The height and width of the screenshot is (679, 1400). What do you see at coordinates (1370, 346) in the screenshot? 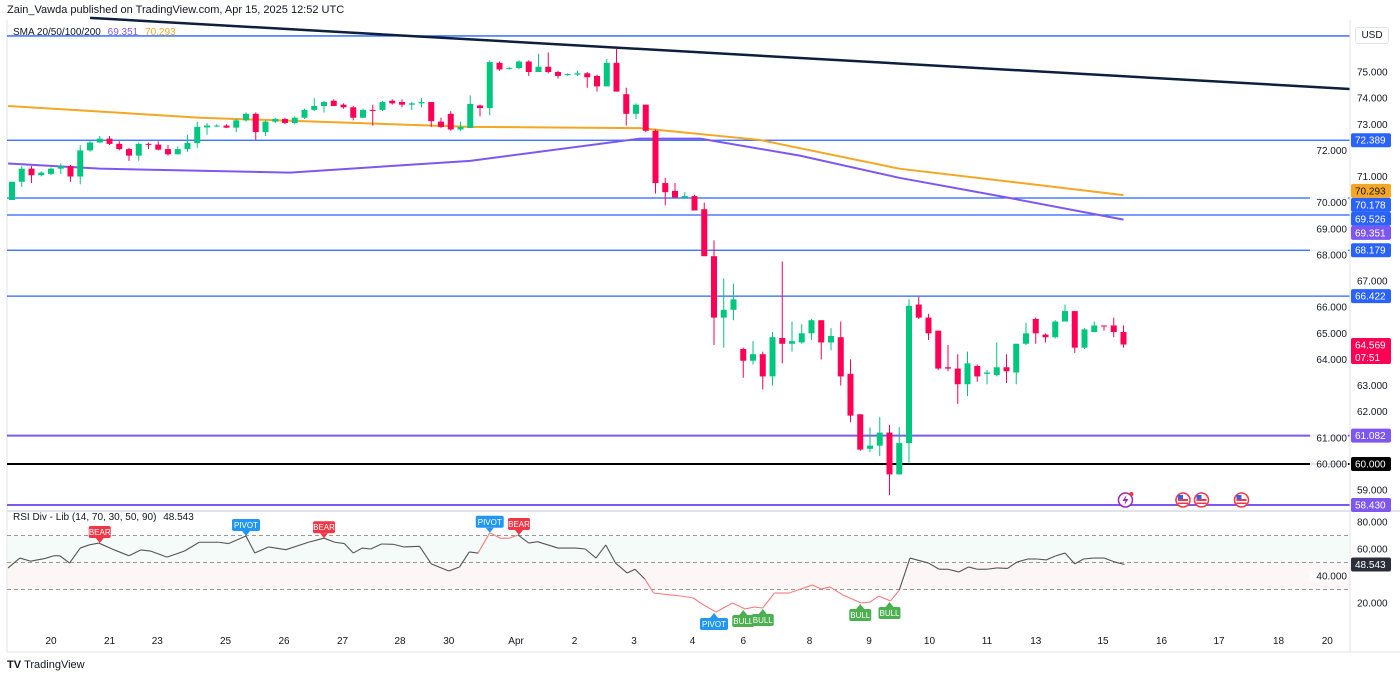
I see `price-badge: 64.569` at bounding box center [1370, 346].